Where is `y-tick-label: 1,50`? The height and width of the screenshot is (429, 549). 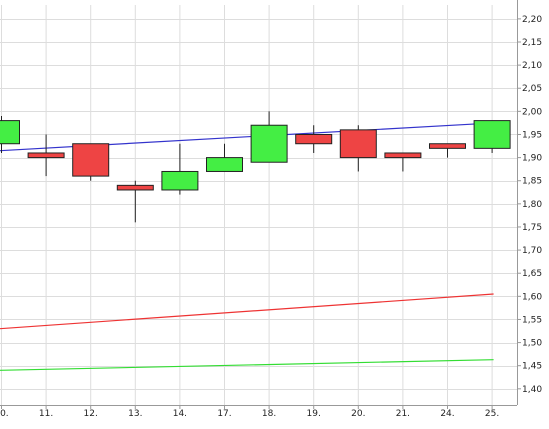 y-tick-label: 1,50 is located at coordinates (532, 344).